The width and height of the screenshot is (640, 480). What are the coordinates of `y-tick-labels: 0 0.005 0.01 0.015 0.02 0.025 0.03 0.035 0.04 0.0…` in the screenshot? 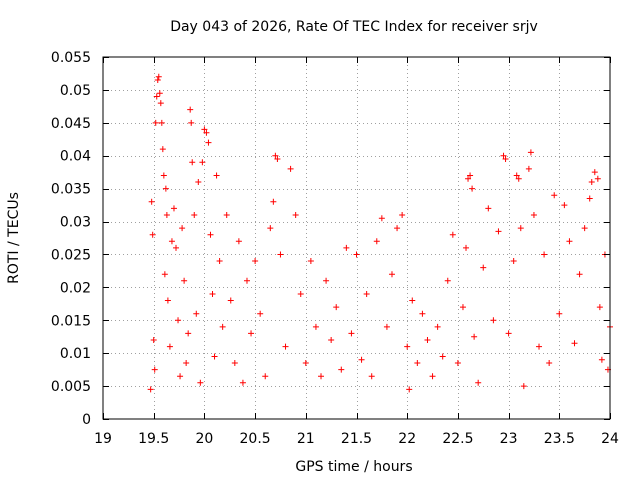 It's located at (71, 239).